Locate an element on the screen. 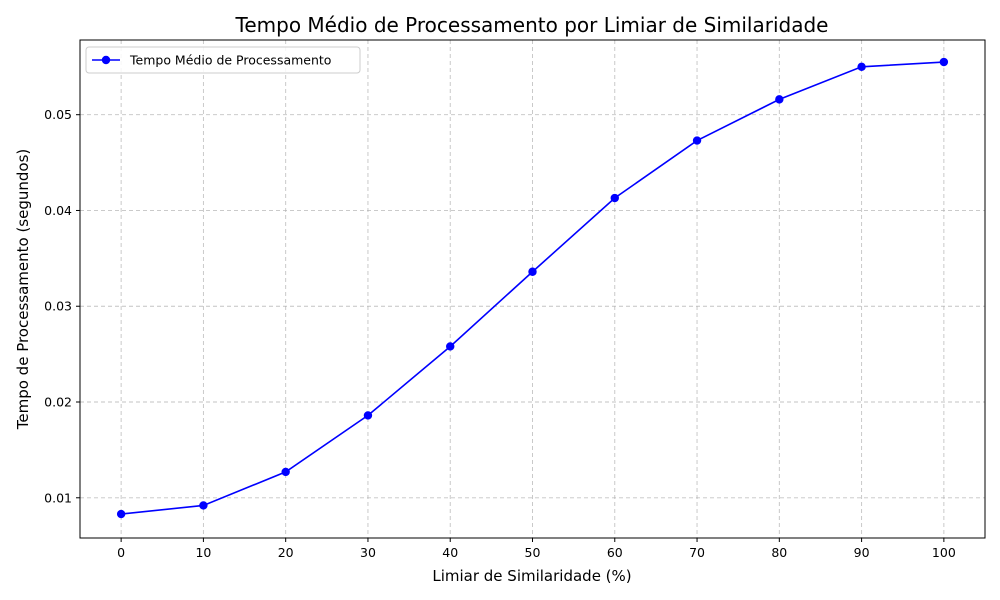  y-tick-label: 0.02 is located at coordinates (58, 402).